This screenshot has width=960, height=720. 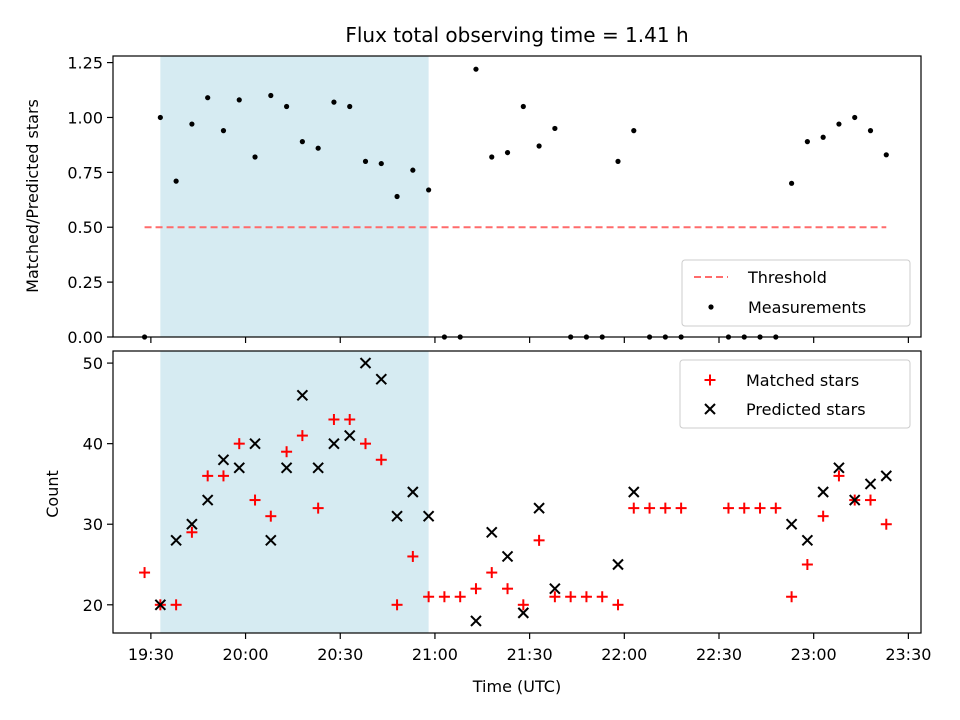 I want to click on legend-matched-swatch, so click(x=710, y=380).